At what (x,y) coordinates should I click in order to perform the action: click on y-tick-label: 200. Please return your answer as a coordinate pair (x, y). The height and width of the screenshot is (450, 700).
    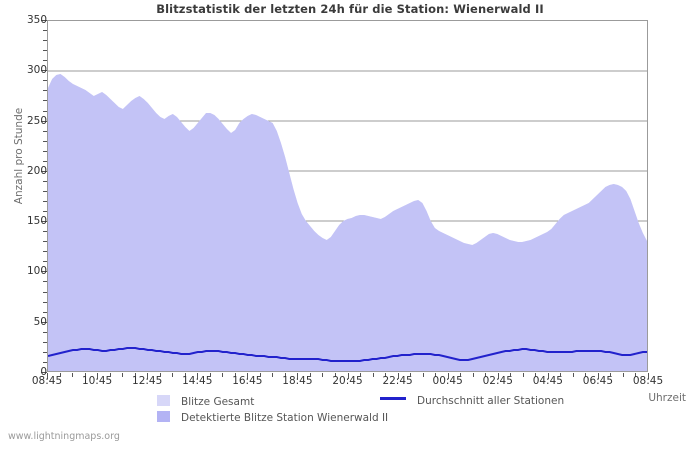
    Looking at the image, I should click on (36, 170).